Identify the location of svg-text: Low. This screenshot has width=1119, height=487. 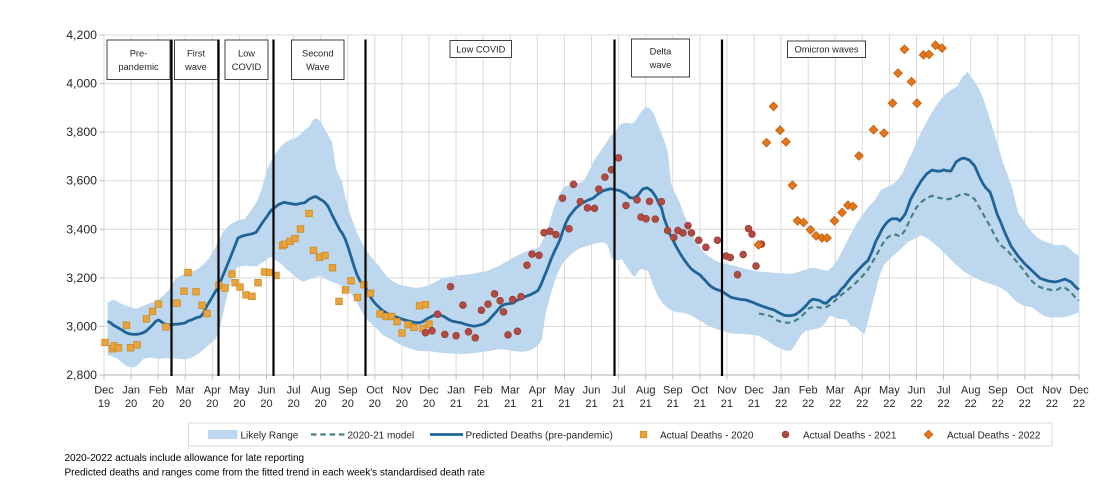
(246, 53).